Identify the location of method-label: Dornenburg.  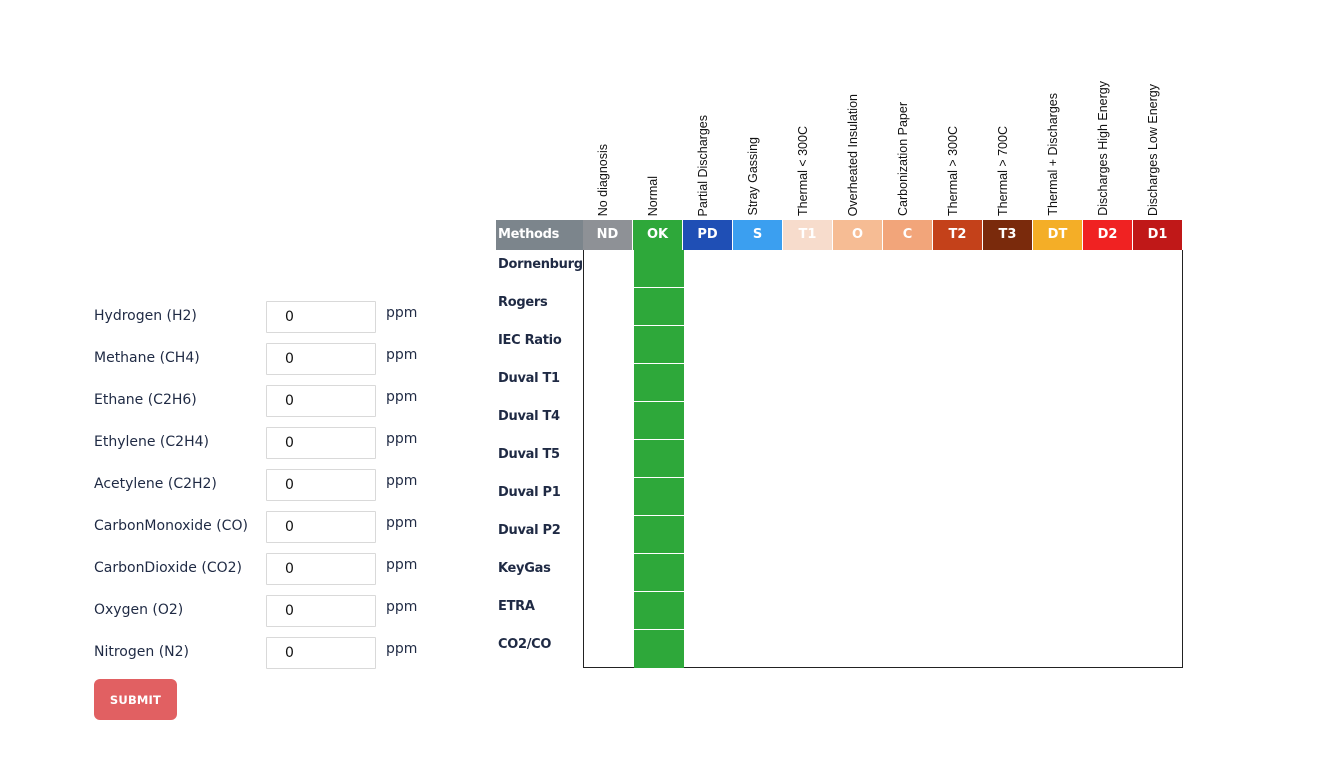
(540, 264).